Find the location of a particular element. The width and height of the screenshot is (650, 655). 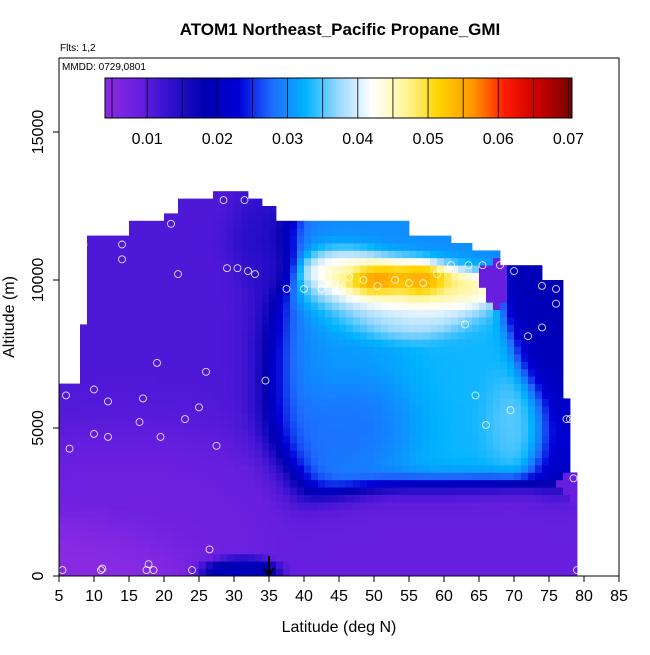

x-tick-label: 80 is located at coordinates (584, 596).